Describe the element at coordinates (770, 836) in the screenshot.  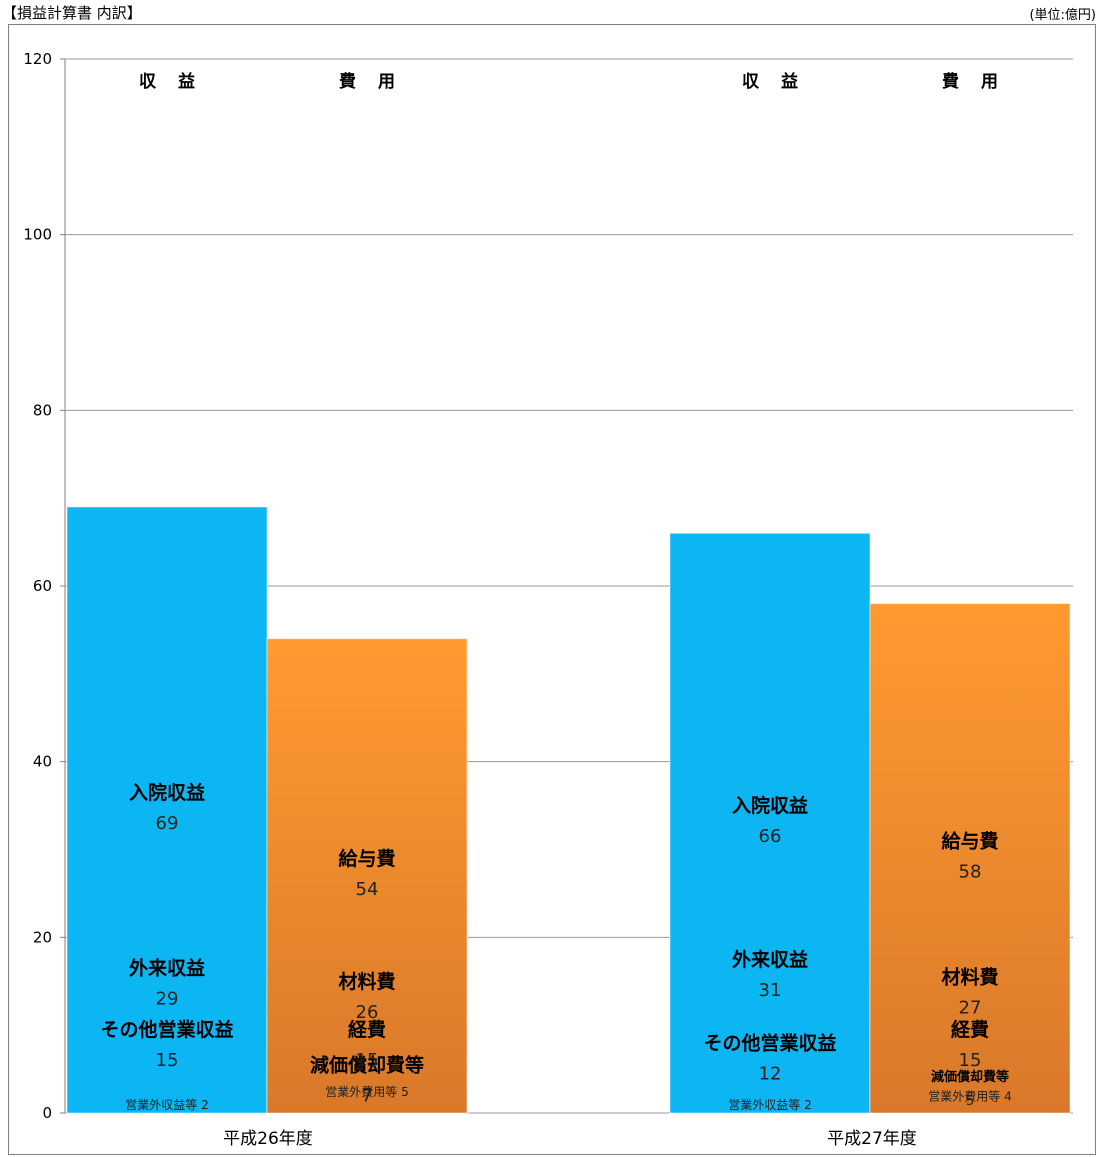
I see `segment-value-label: 66` at that location.